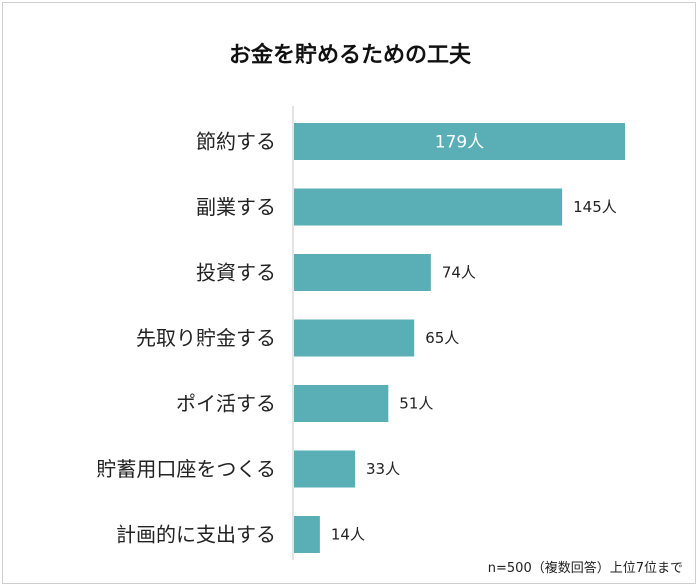  What do you see at coordinates (383, 469) in the screenshot?
I see `value-label-6: 33人` at bounding box center [383, 469].